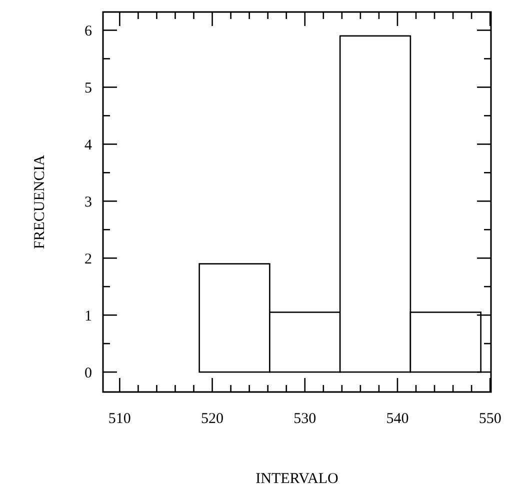 Image resolution: width=506 pixels, height=488 pixels. What do you see at coordinates (305, 419) in the screenshot?
I see `x-tick-label: 530` at bounding box center [305, 419].